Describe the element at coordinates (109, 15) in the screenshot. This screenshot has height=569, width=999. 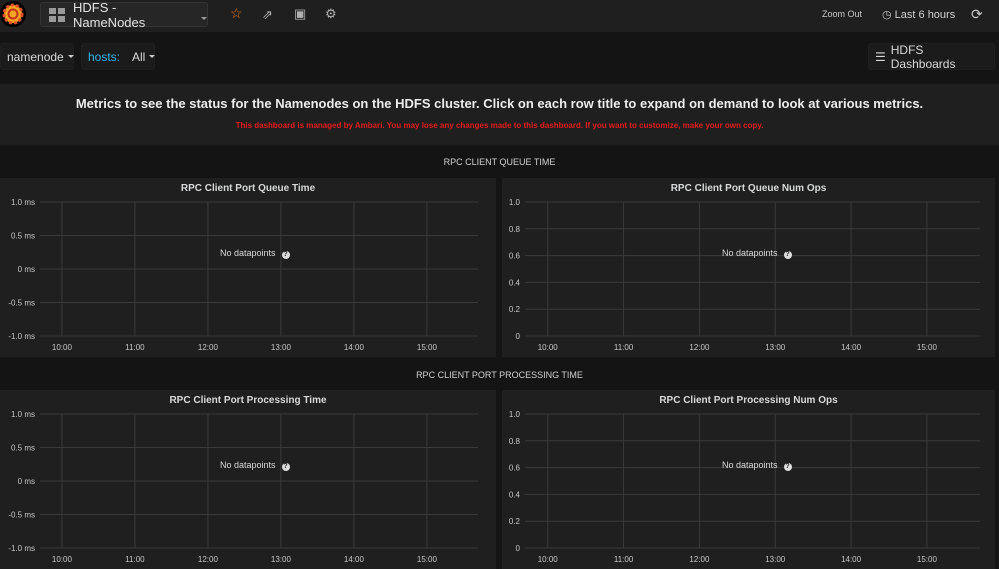
I see `dashboard-title: HDFS - NameNodes` at that location.